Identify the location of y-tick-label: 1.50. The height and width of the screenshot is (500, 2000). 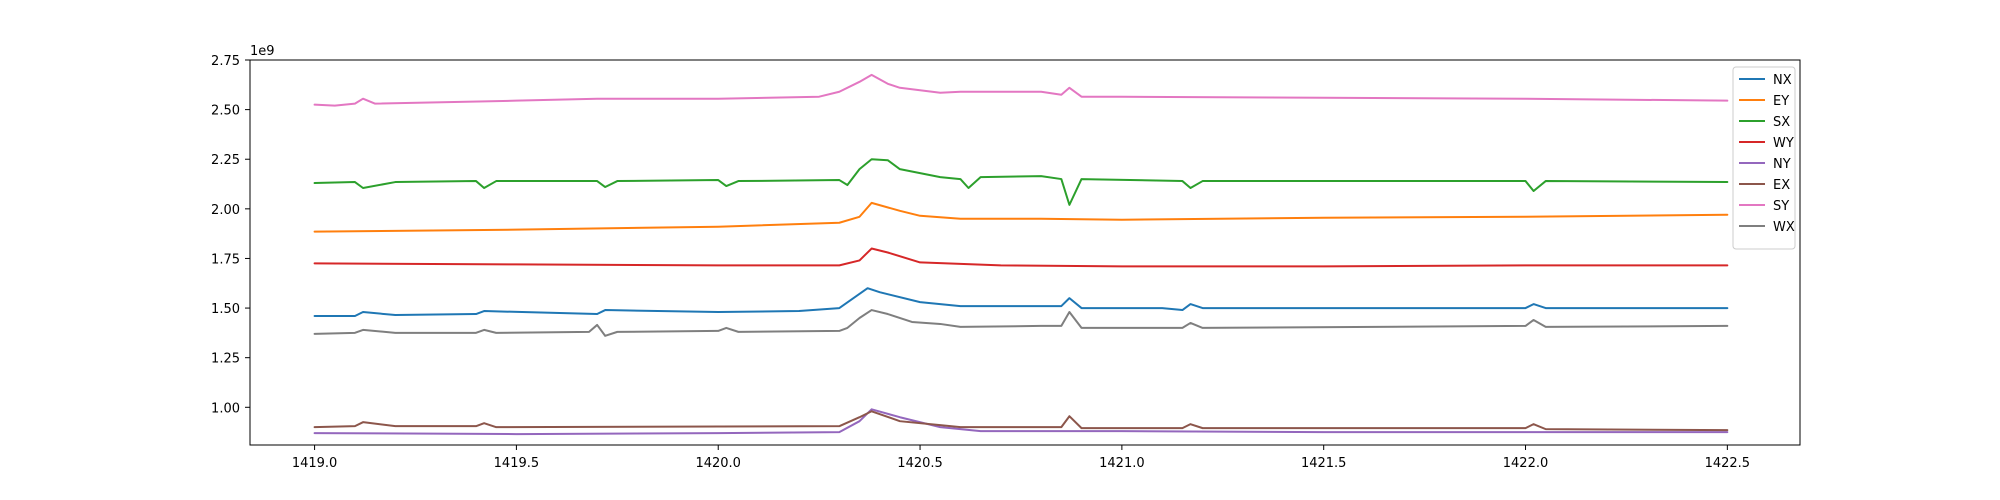
(225, 309).